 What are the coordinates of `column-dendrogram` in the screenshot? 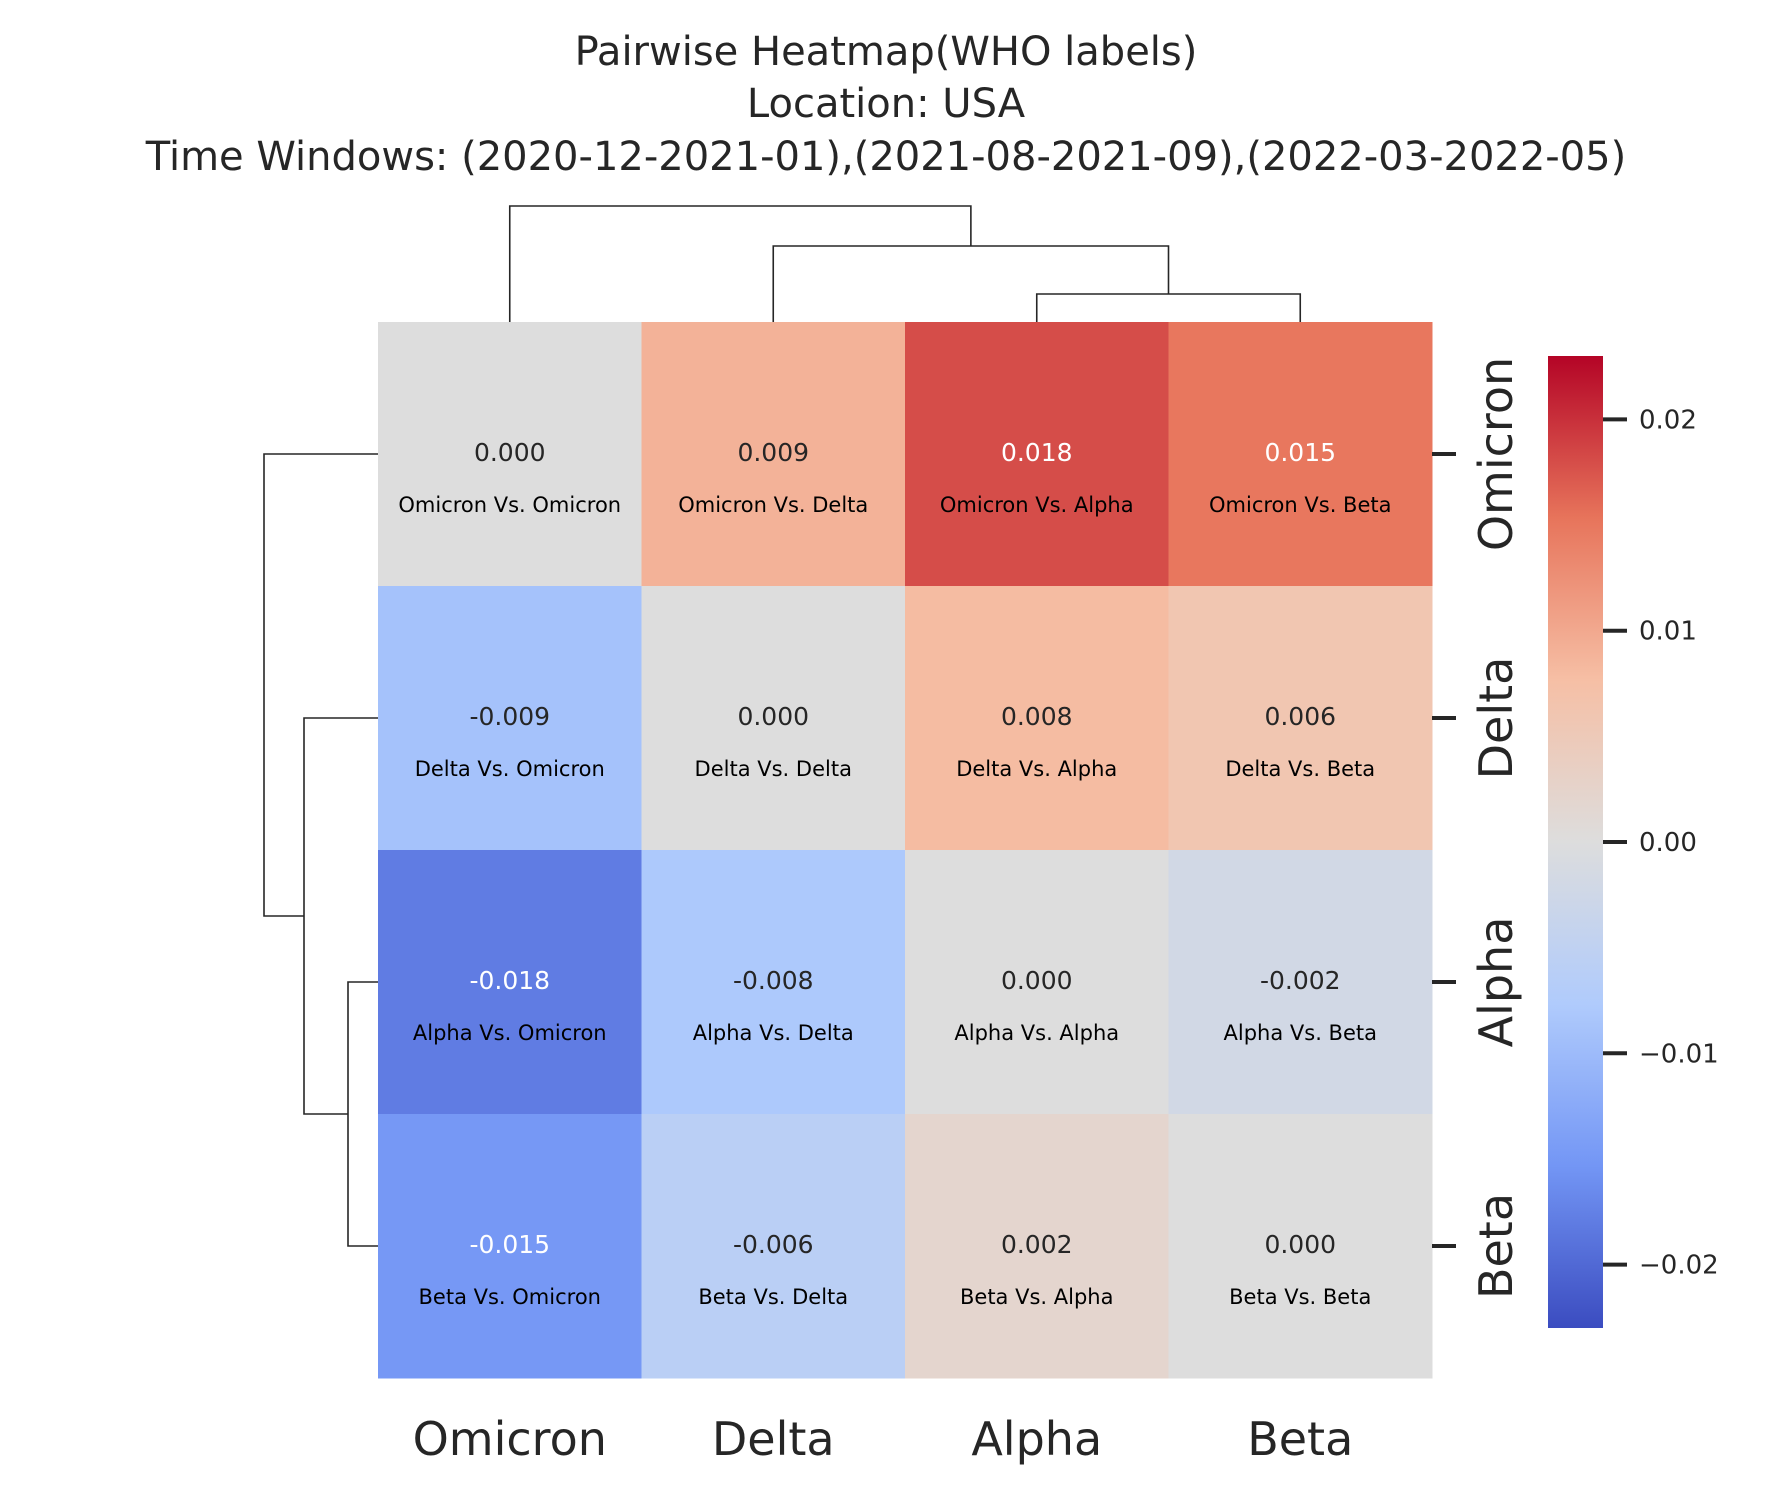 It's located at (905, 263).